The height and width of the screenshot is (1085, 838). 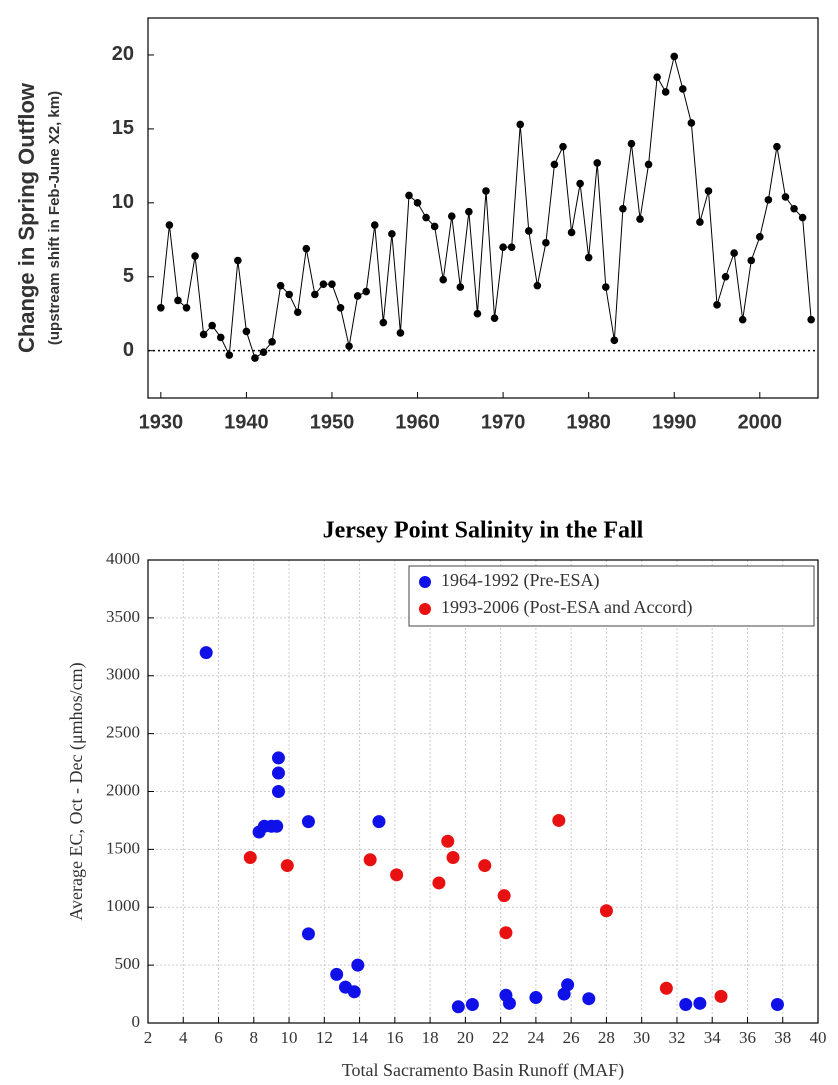 What do you see at coordinates (148, 1037) in the screenshot?
I see `x-tick-label: 2` at bounding box center [148, 1037].